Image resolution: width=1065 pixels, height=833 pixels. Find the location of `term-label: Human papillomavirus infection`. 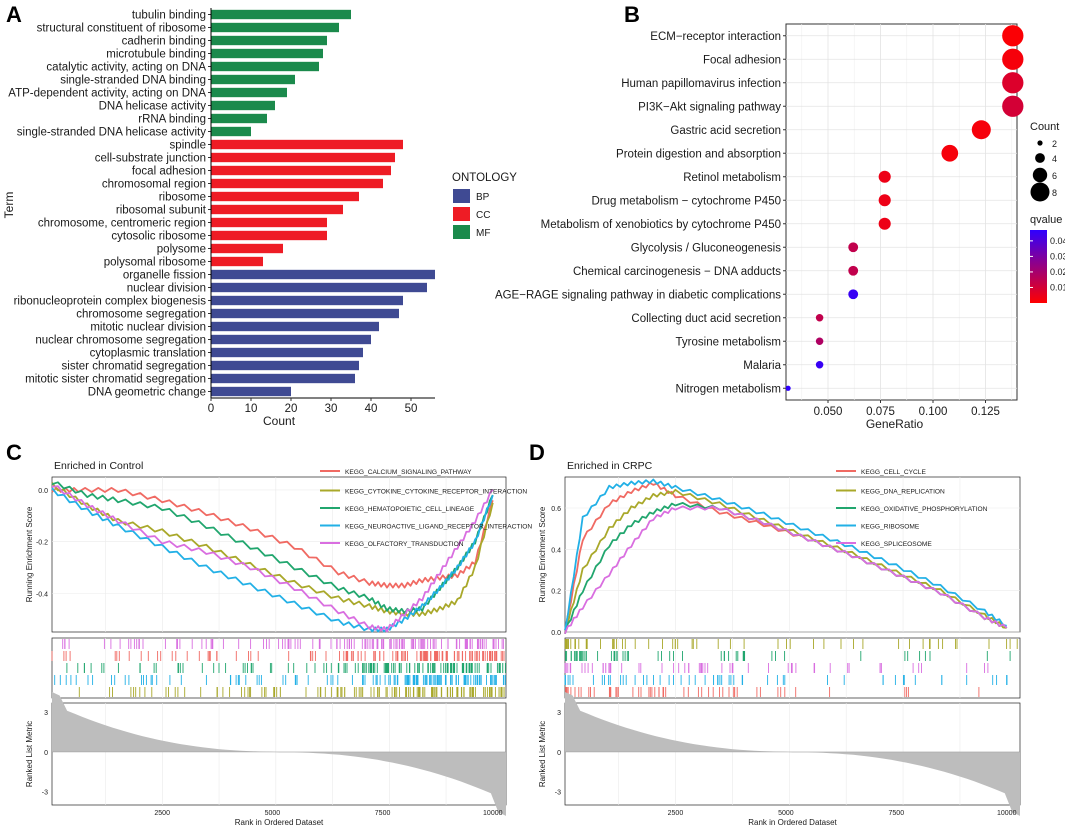

term-label: Human papillomavirus infection is located at coordinates (701, 84).